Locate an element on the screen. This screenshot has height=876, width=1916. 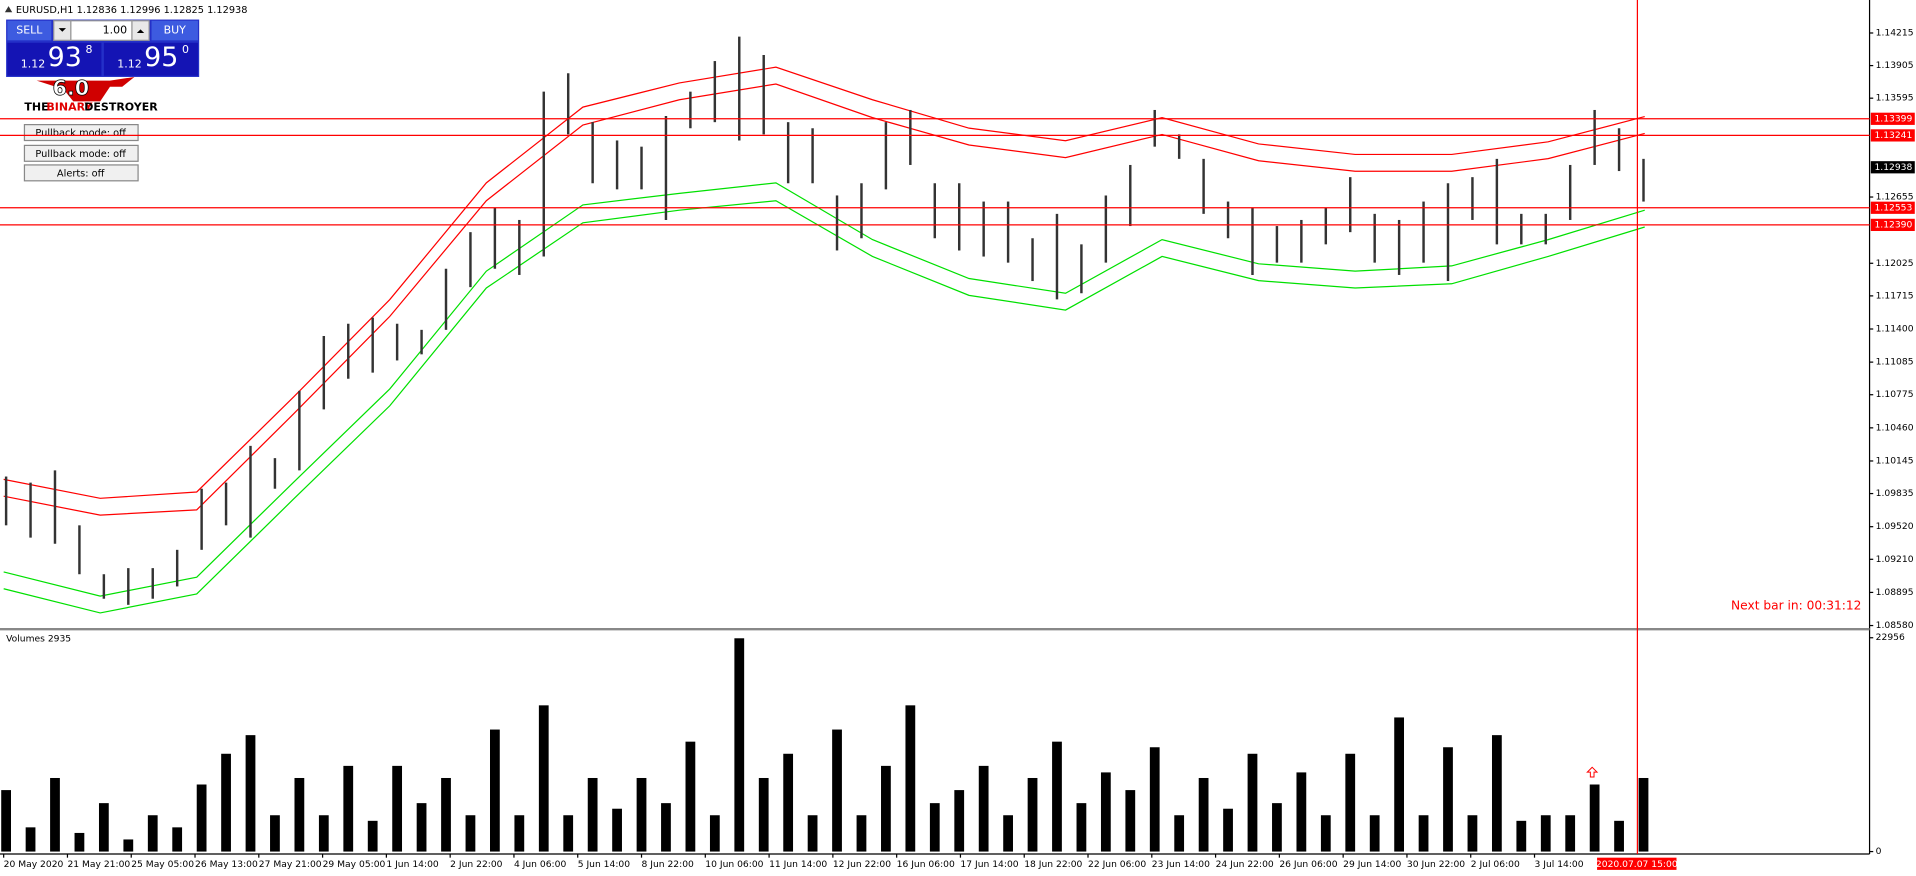
next-bar: Next bar in: 00:31:12 is located at coordinates (1796, 605).